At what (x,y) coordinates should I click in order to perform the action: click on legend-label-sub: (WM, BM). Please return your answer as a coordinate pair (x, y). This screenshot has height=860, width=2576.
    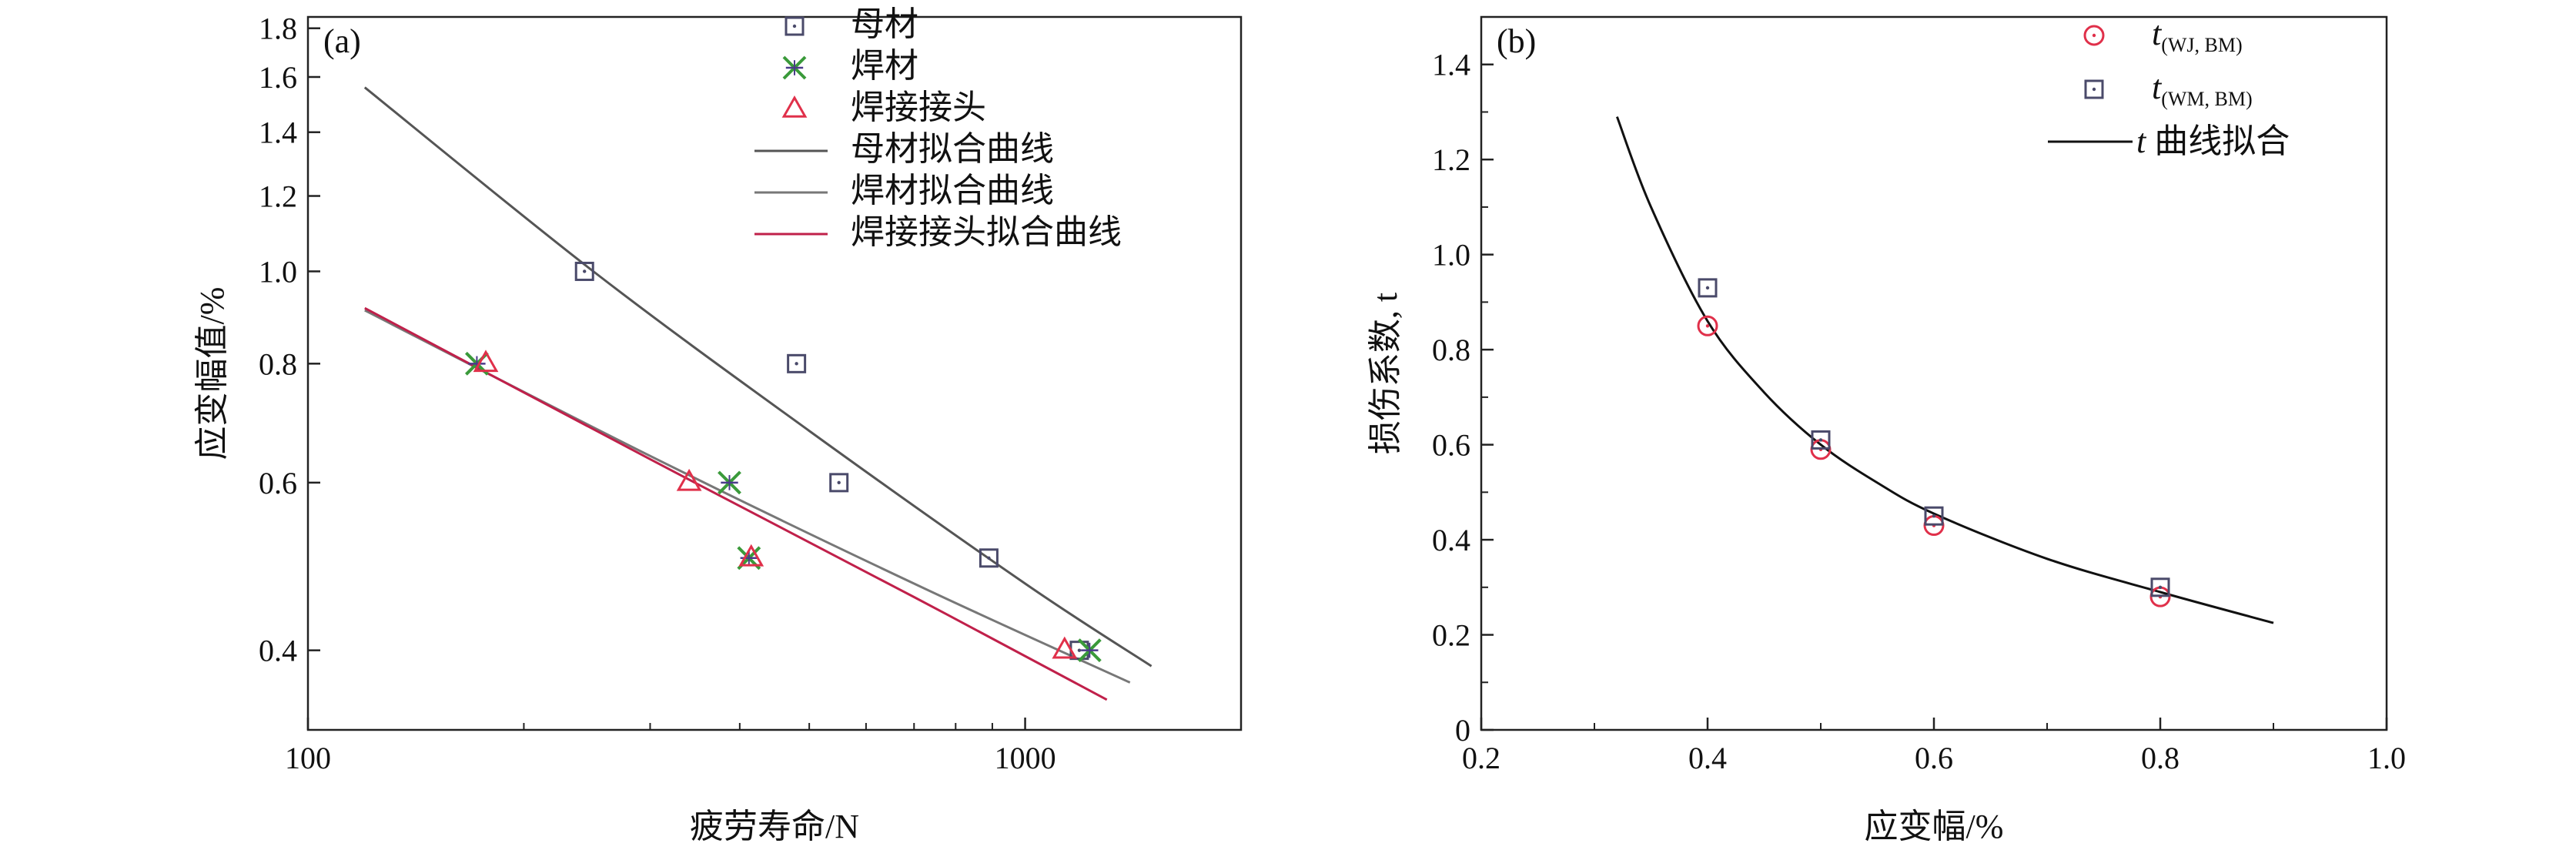
    Looking at the image, I should click on (2207, 99).